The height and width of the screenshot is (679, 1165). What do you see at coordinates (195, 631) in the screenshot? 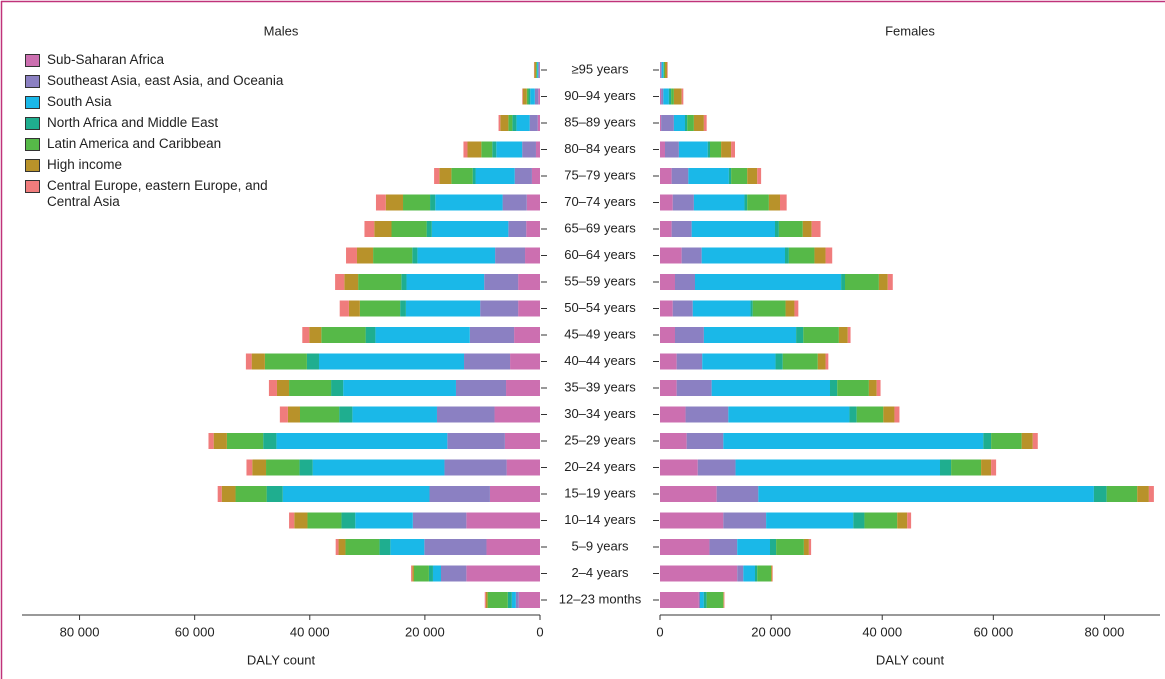
I see `x-tick-label: 60 000` at bounding box center [195, 631].